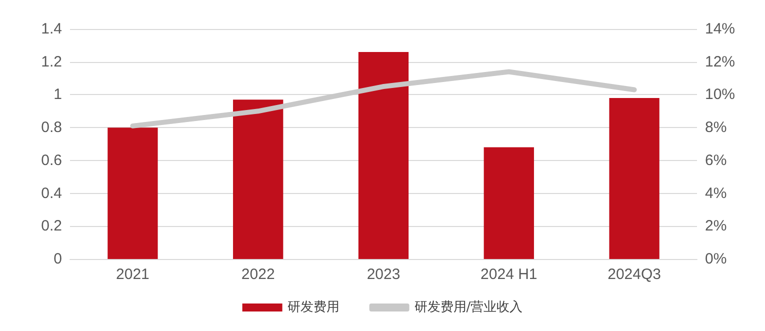 The height and width of the screenshot is (331, 765). Describe the element at coordinates (468, 307) in the screenshot. I see `legend-label: 研发费用/营业收入` at that location.